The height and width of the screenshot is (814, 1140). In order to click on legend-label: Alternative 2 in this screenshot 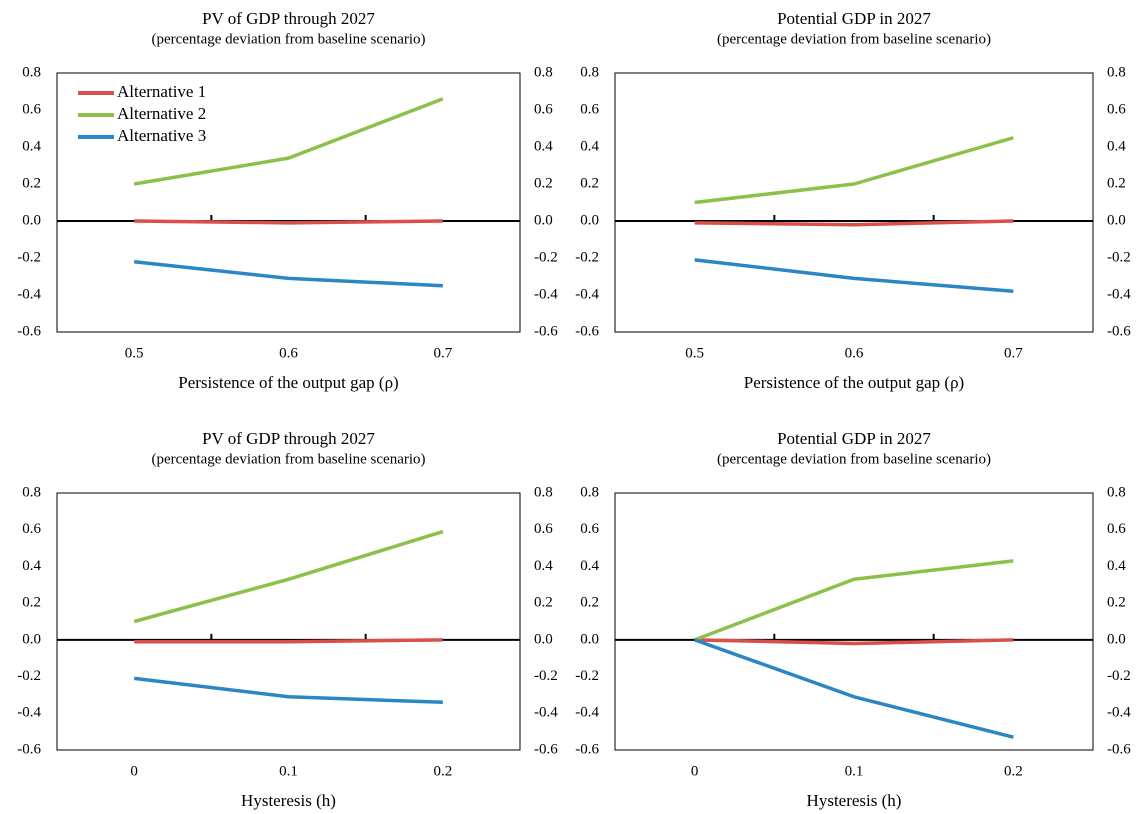, I will do `click(161, 113)`.